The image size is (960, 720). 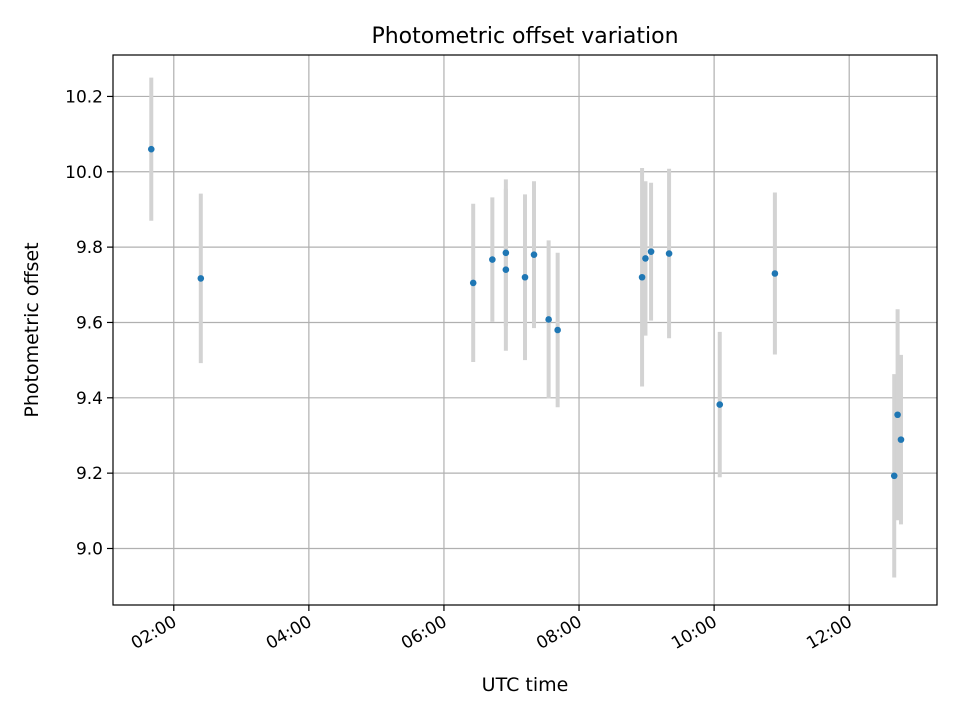 What do you see at coordinates (154, 633) in the screenshot?
I see `x-tick-label: 02:00` at bounding box center [154, 633].